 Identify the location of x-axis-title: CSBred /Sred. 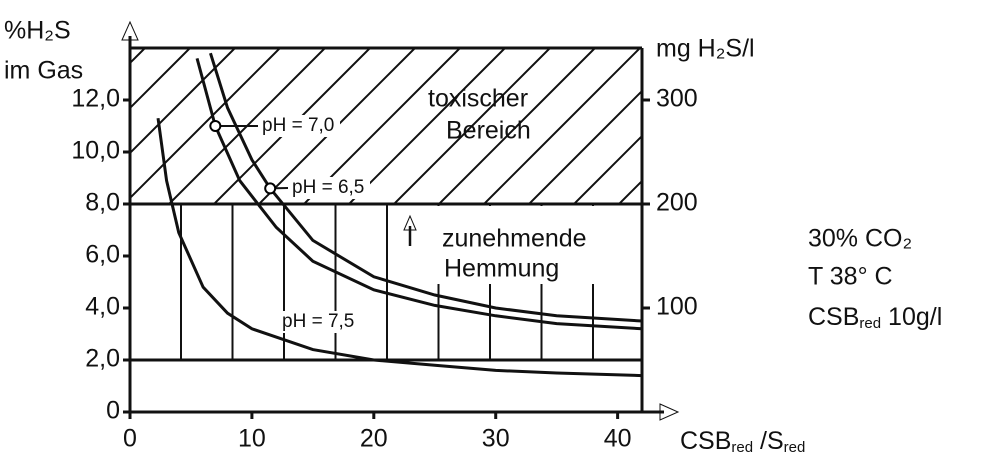
(742, 441).